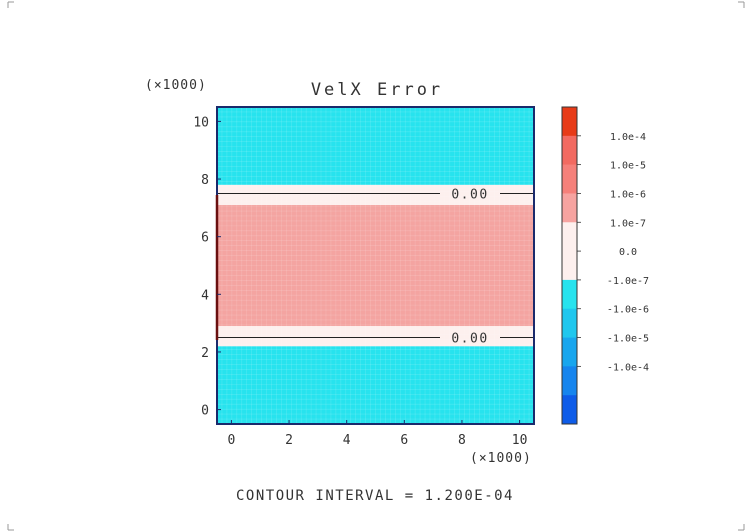 Image resolution: width=752 pixels, height=532 pixels. I want to click on x-tick-label: 10, so click(520, 440).